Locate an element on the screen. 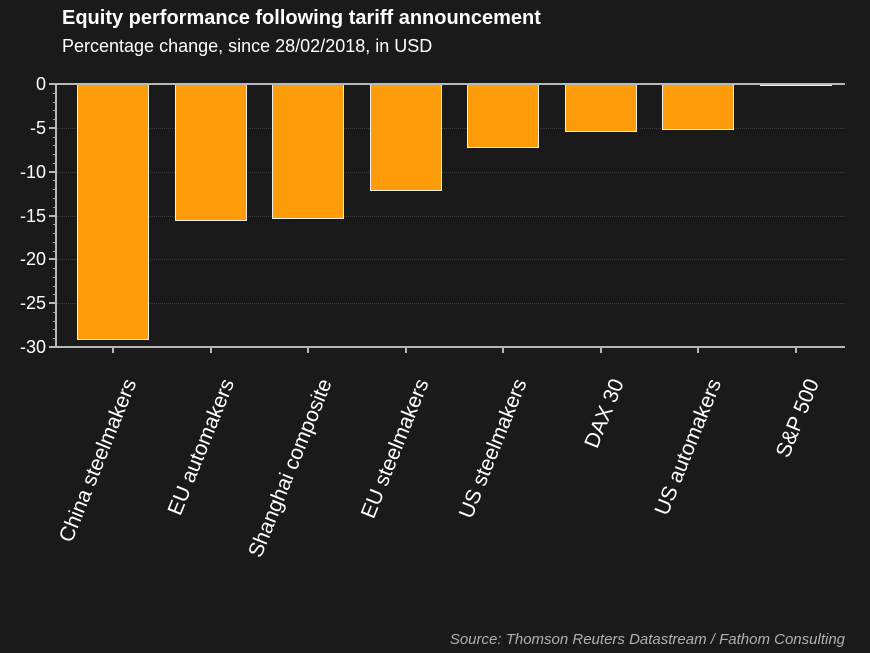  x-axis-label: DAX 30 is located at coordinates (604, 413).